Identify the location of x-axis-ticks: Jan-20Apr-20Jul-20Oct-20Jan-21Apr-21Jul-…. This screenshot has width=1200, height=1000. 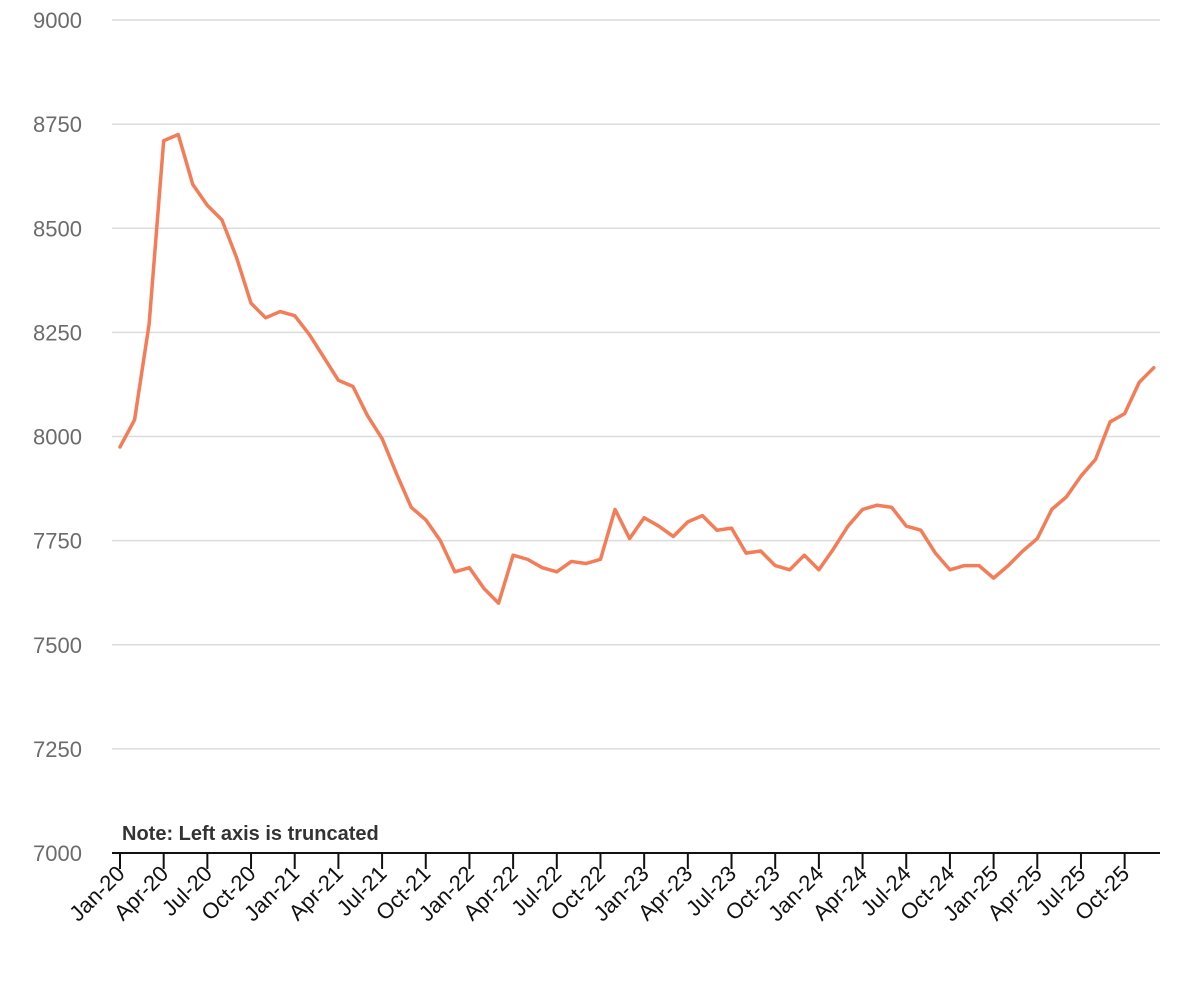
(599, 889).